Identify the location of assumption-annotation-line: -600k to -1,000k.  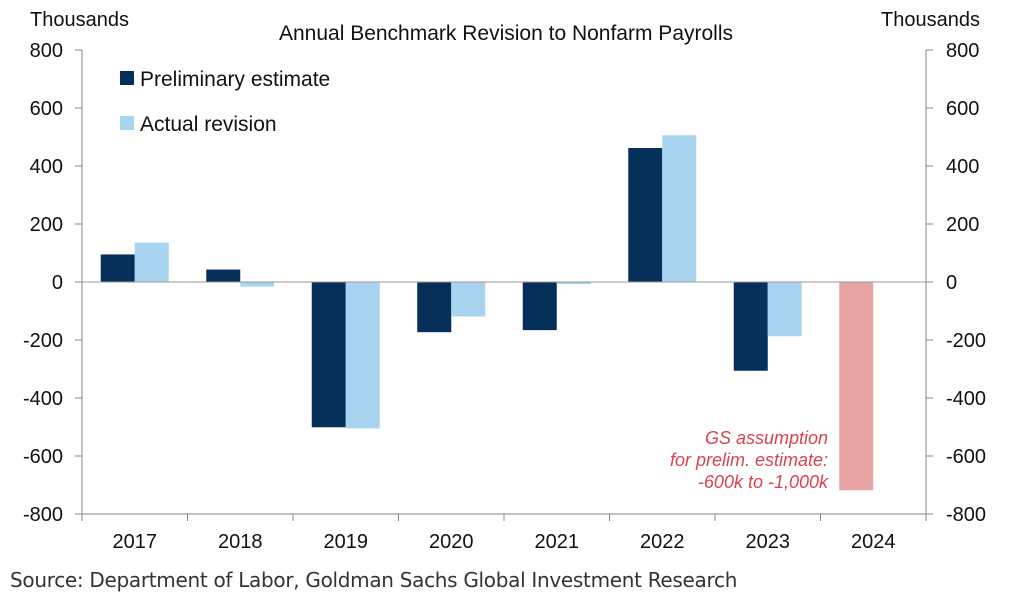
(763, 482).